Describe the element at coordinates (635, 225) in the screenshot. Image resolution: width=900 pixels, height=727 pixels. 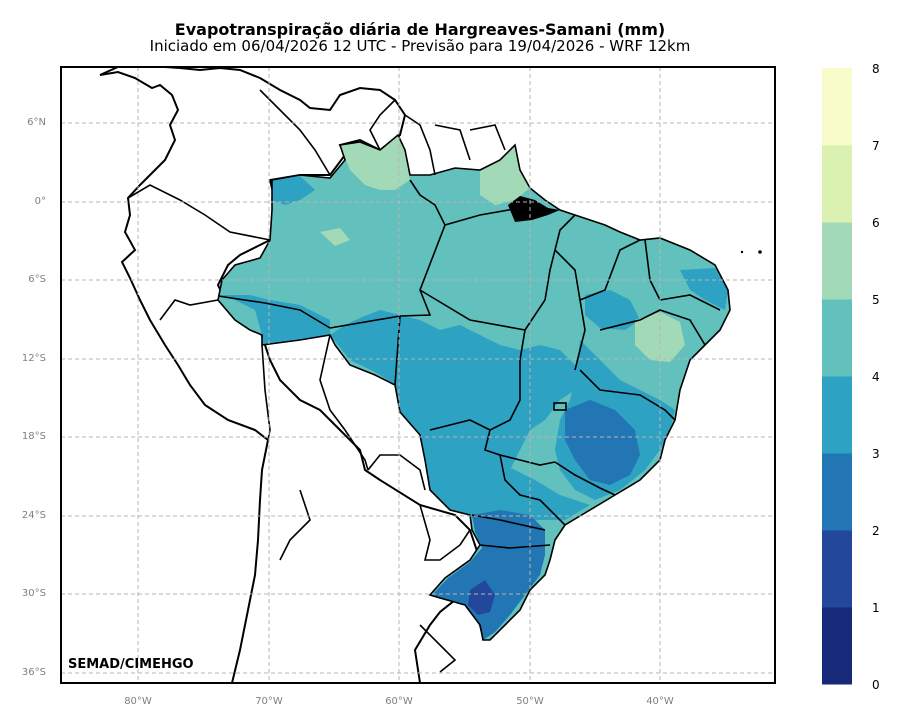
I see `island-marks` at that location.